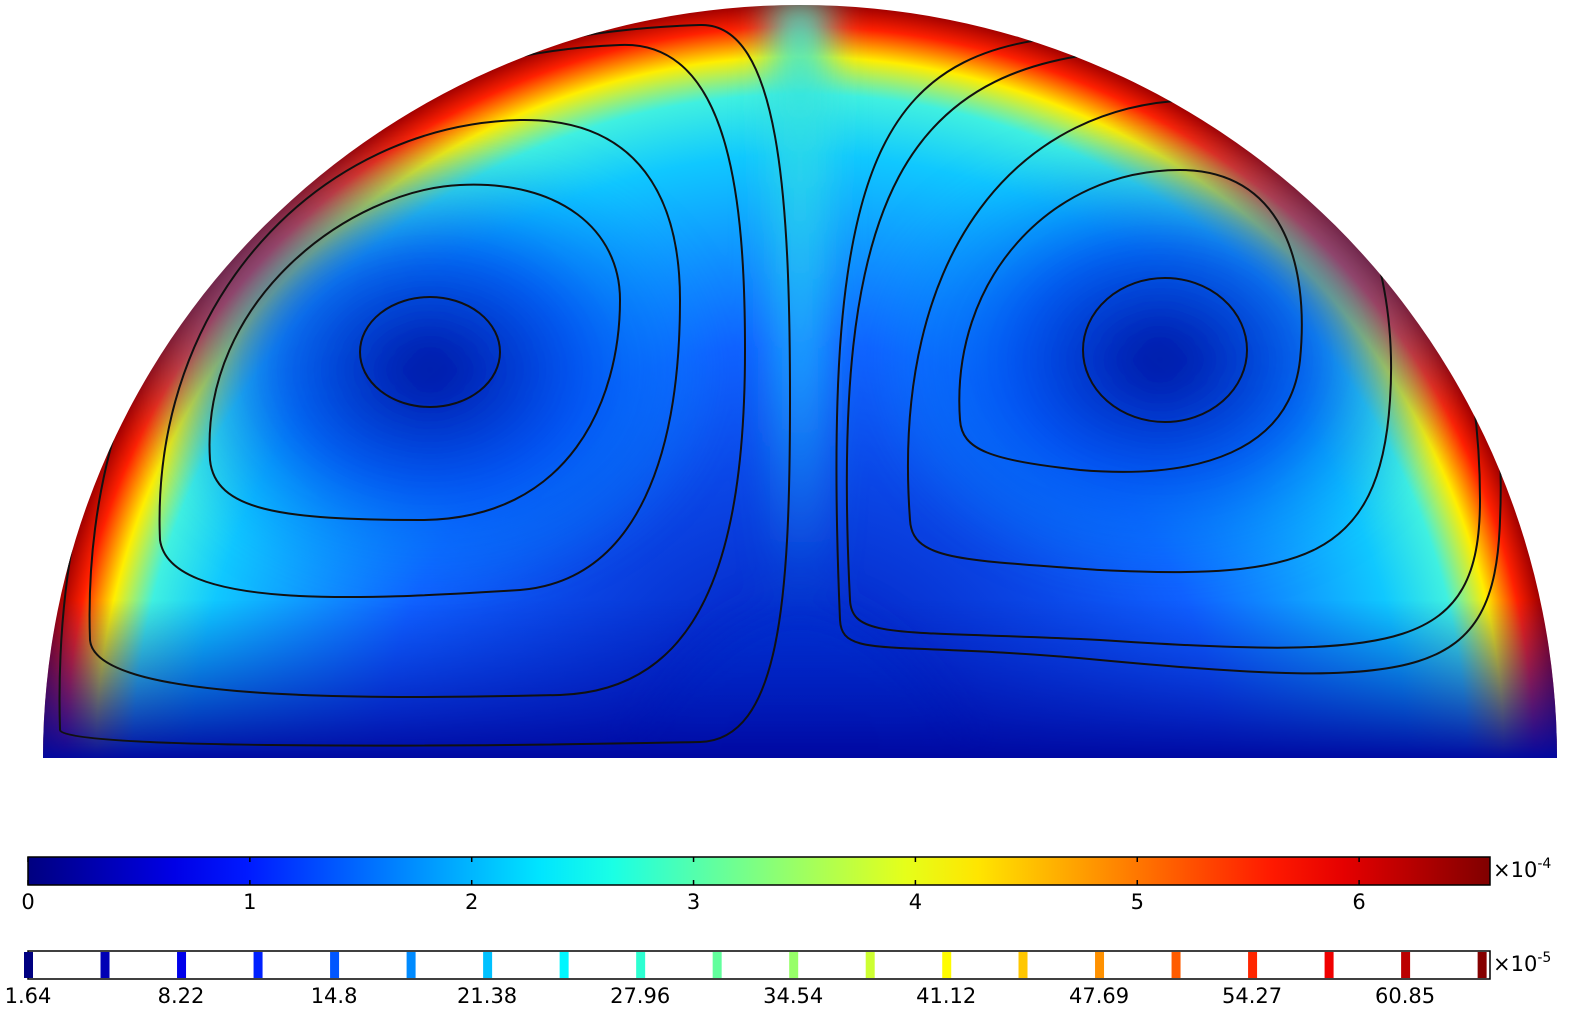 The height and width of the screenshot is (1012, 1575). Describe the element at coordinates (181, 996) in the screenshot. I see `tick-label: 8.22` at that location.